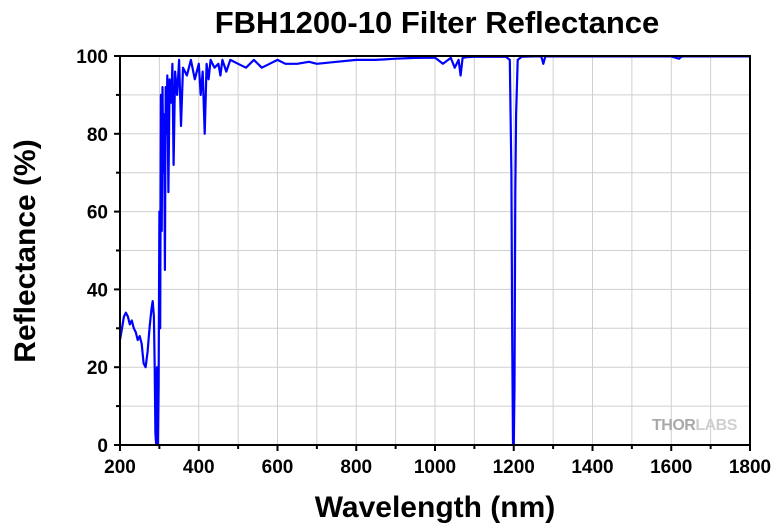 The height and width of the screenshot is (532, 780). I want to click on watermark-part2: LABS, so click(716, 425).